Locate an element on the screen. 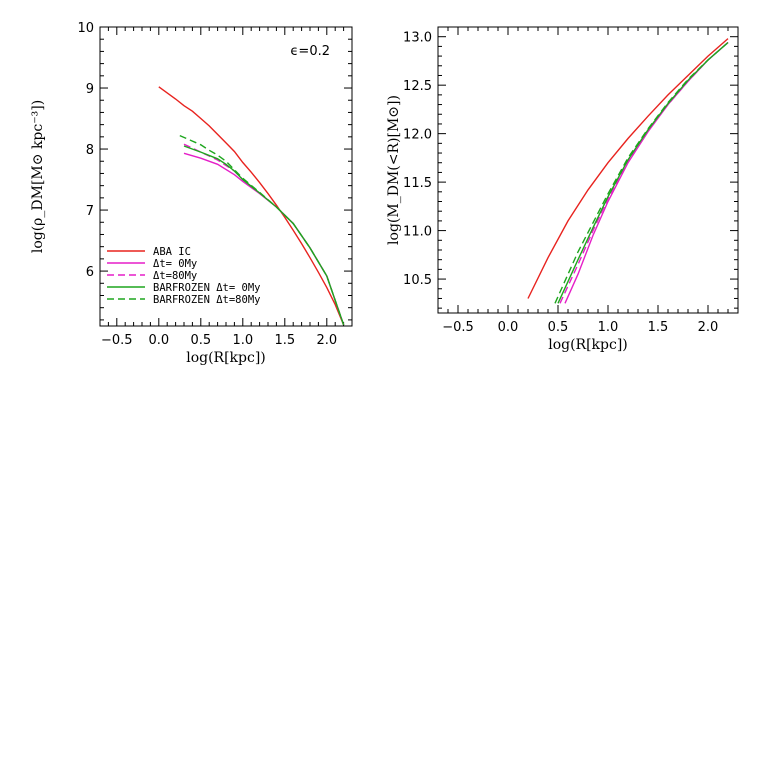  legend-entry-1: Δt= 0My is located at coordinates (175, 264).